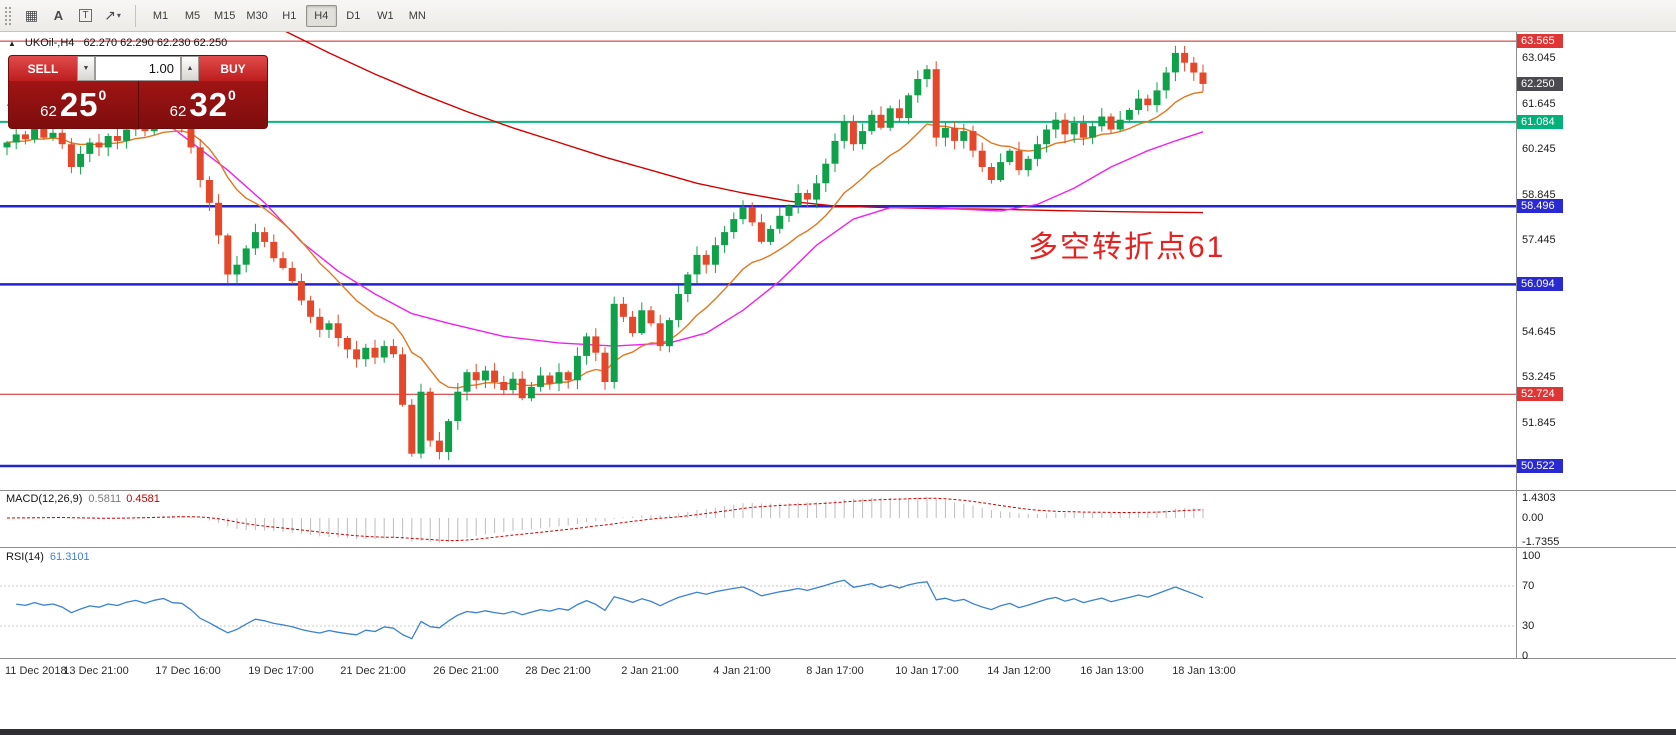 The height and width of the screenshot is (735, 1676). I want to click on bar-ohlc-values: 62.270 62.290 62.230 62.250, so click(155, 43).